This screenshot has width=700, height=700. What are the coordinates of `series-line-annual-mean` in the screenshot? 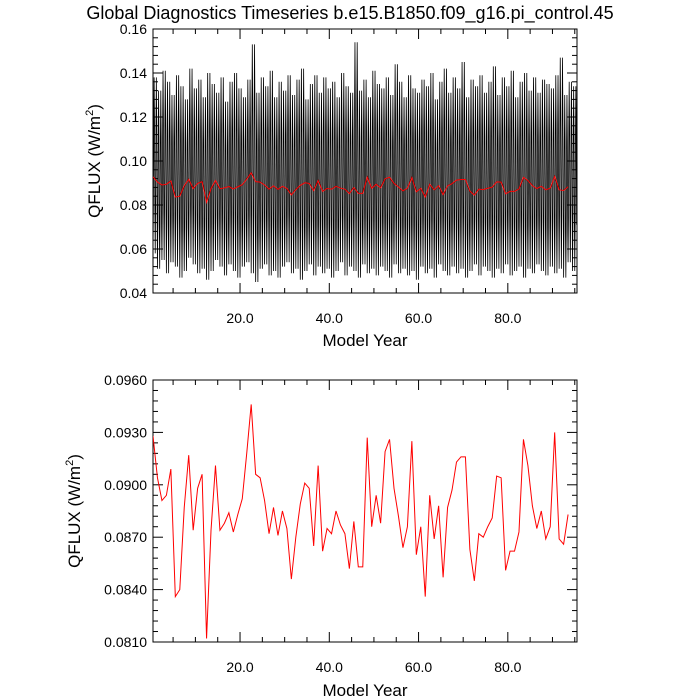 It's located at (361, 188).